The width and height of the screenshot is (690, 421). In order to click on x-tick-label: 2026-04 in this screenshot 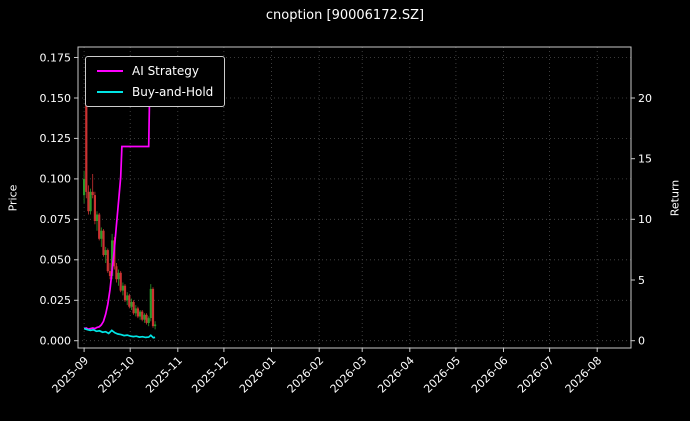, I will do `click(396, 375)`.